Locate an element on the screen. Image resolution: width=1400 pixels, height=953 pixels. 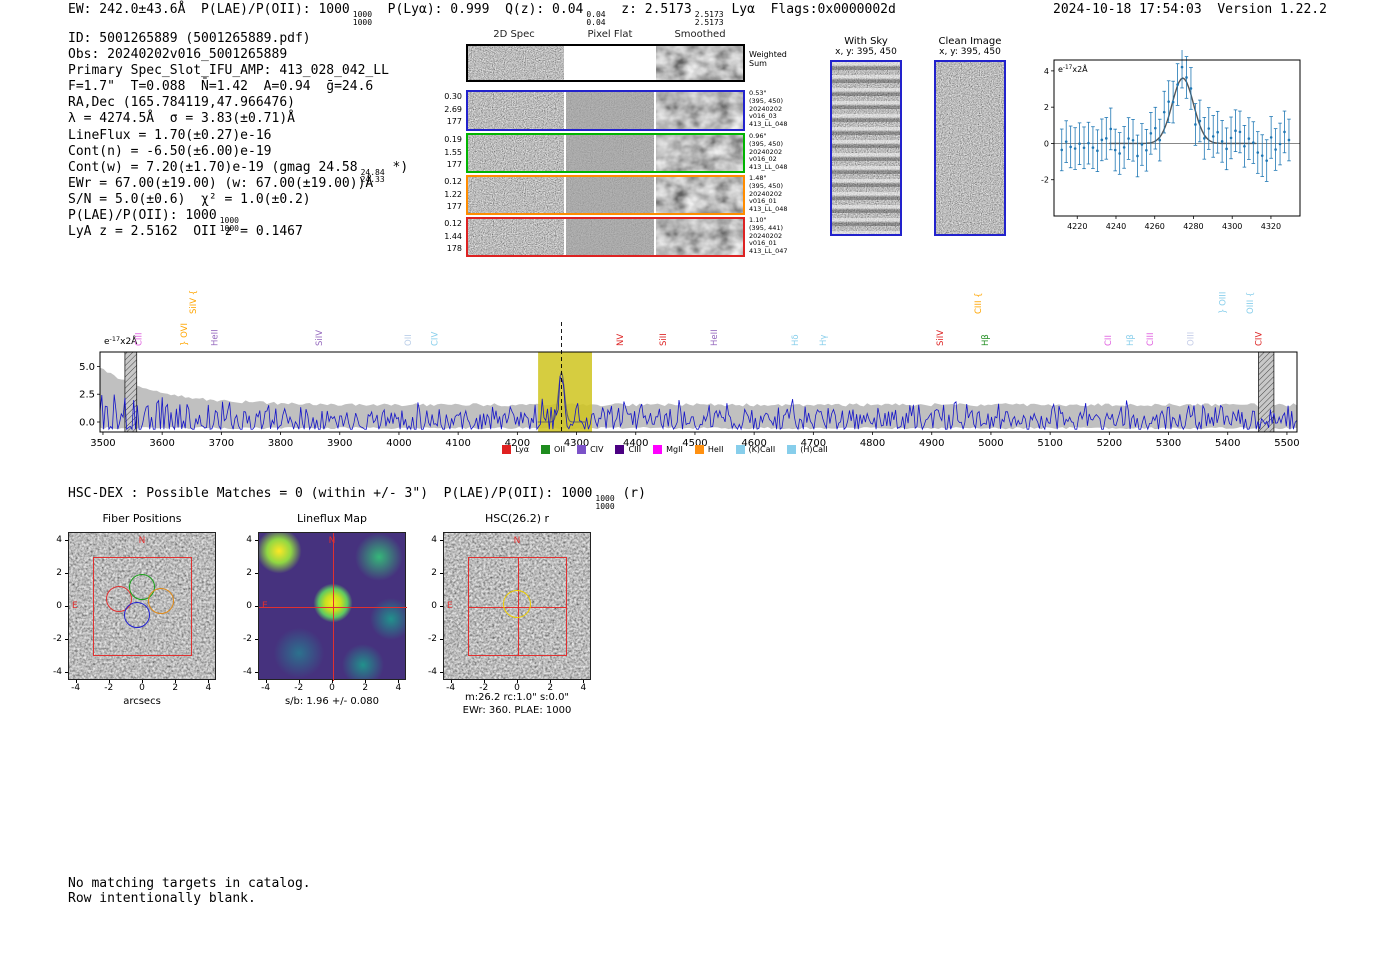
spectrum-units-label: e-17x2Å is located at coordinates (121, 341).